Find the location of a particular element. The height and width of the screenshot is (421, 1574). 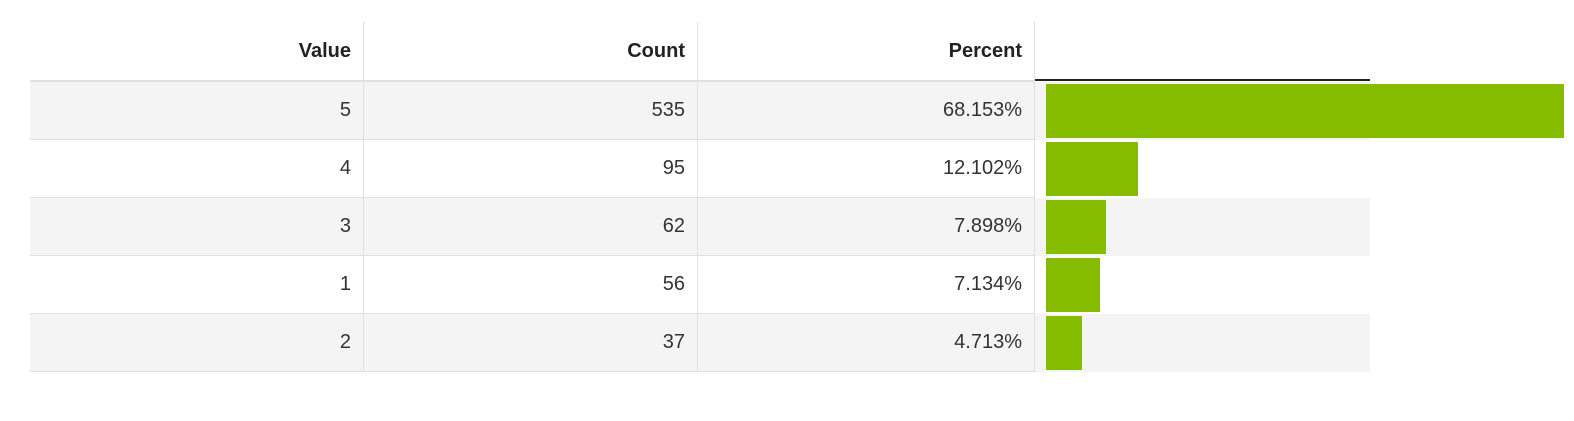

table-cell: 1 is located at coordinates (197, 285).